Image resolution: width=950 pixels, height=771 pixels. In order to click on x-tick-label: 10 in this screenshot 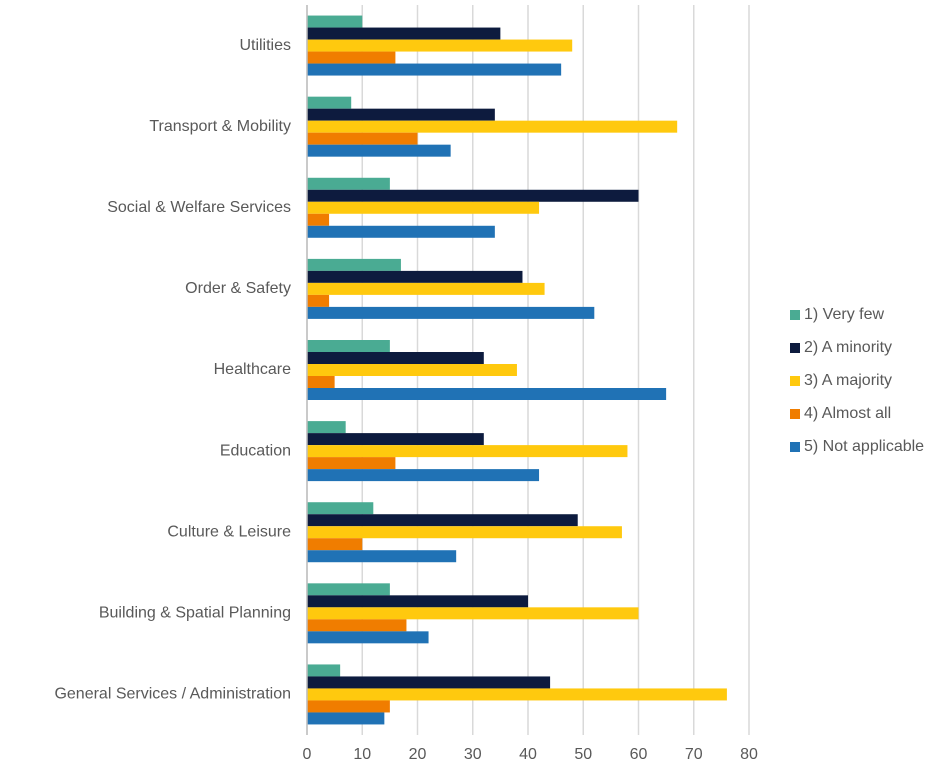, I will do `click(362, 754)`.